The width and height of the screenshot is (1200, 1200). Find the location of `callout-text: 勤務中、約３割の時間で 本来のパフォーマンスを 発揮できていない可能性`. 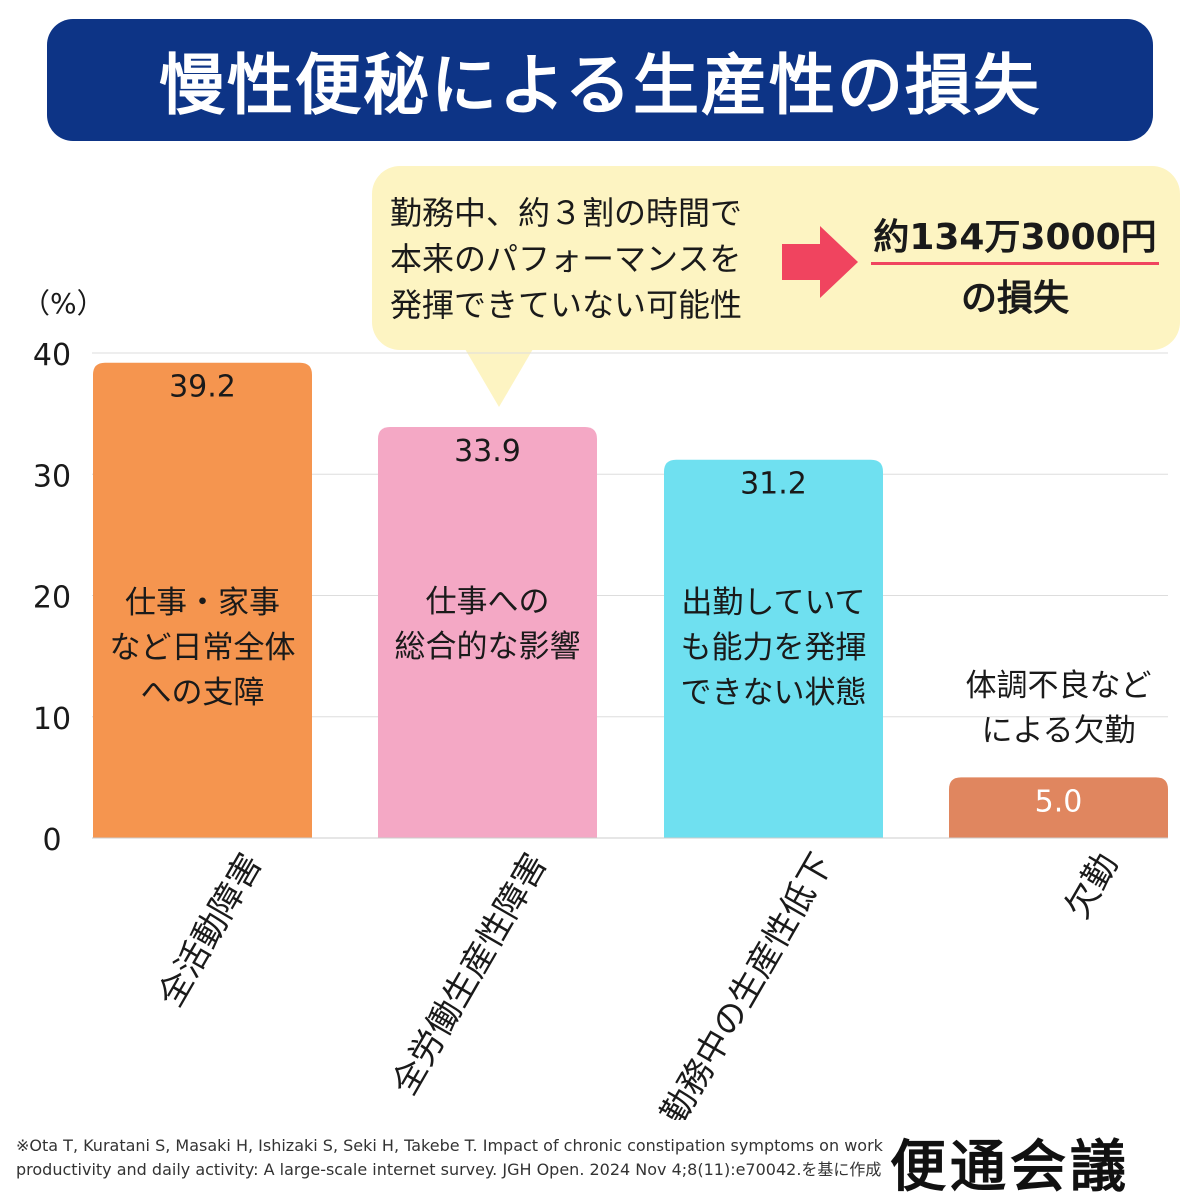

callout-text: 勤務中、約３割の時間で 本来のパフォーマンスを 発揮できていない可能性 is located at coordinates (566, 259).